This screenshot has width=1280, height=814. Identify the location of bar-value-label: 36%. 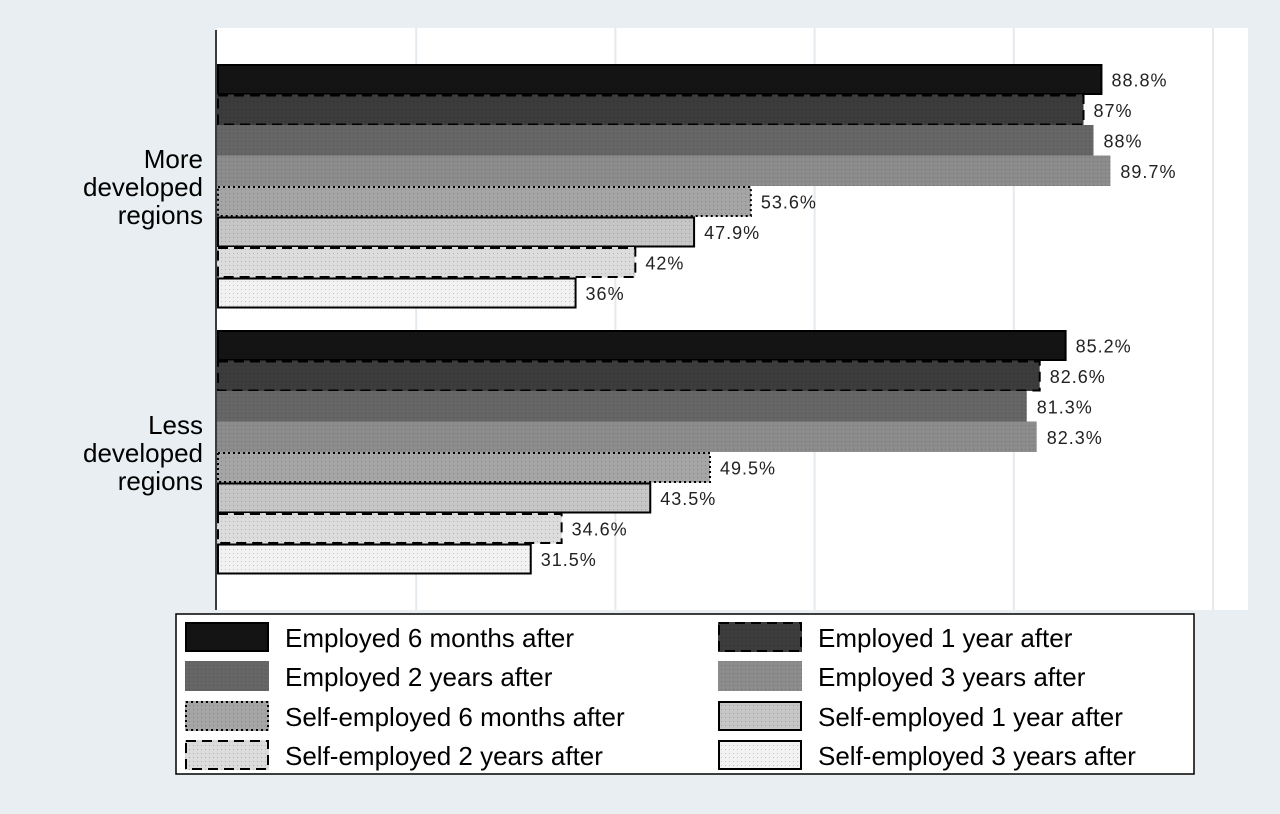
(605, 294).